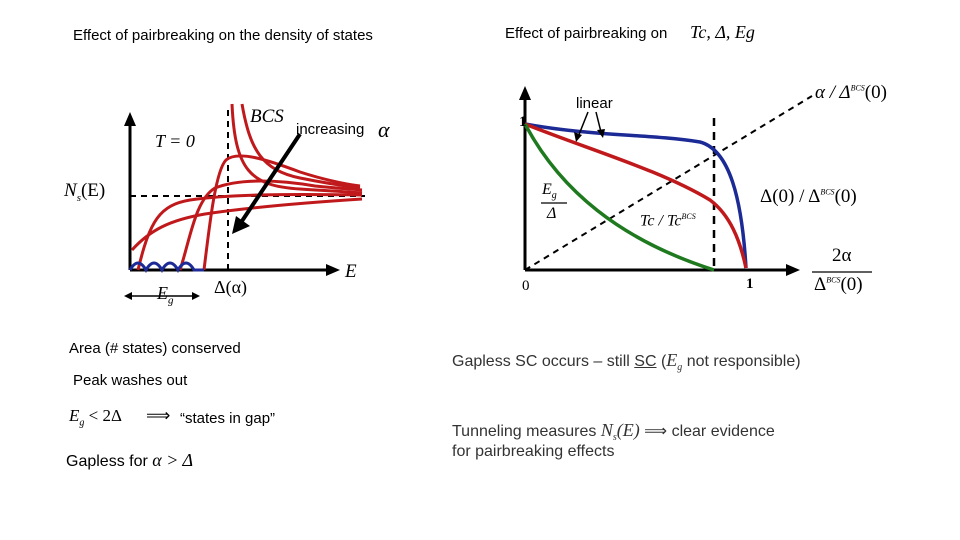 The width and height of the screenshot is (960, 540). Describe the element at coordinates (750, 284) in the screenshot. I see `x-tick-one: 1` at that location.